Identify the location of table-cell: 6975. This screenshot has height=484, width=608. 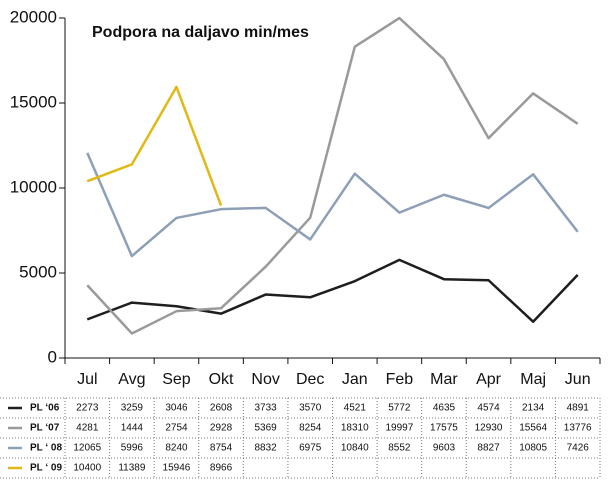
(310, 448).